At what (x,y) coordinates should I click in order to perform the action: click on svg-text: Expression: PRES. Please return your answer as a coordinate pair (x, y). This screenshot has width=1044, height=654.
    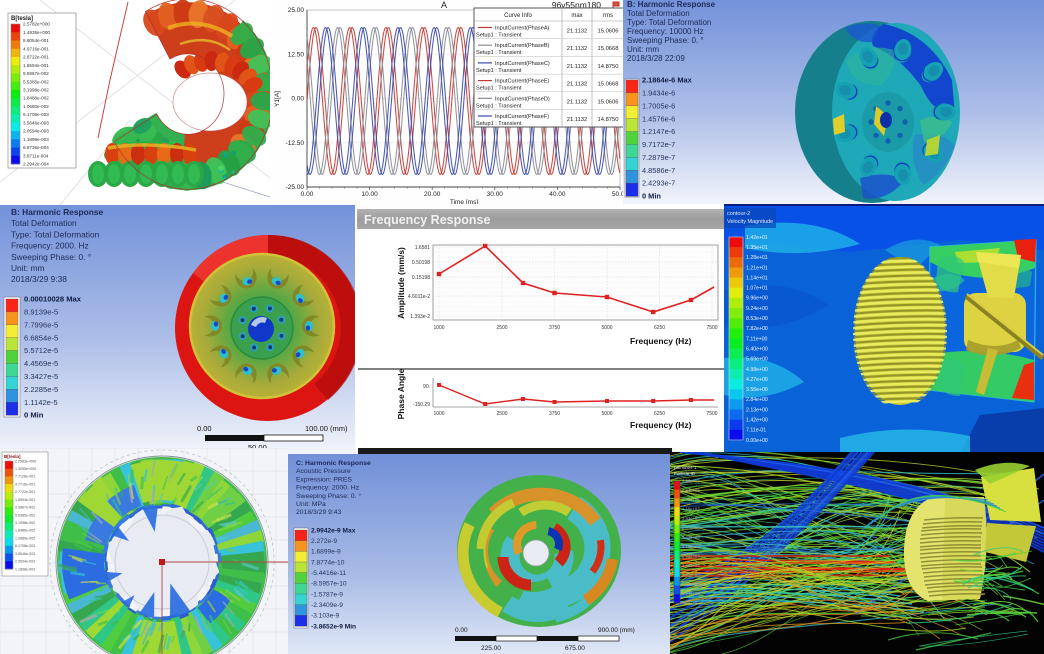
    Looking at the image, I should click on (324, 479).